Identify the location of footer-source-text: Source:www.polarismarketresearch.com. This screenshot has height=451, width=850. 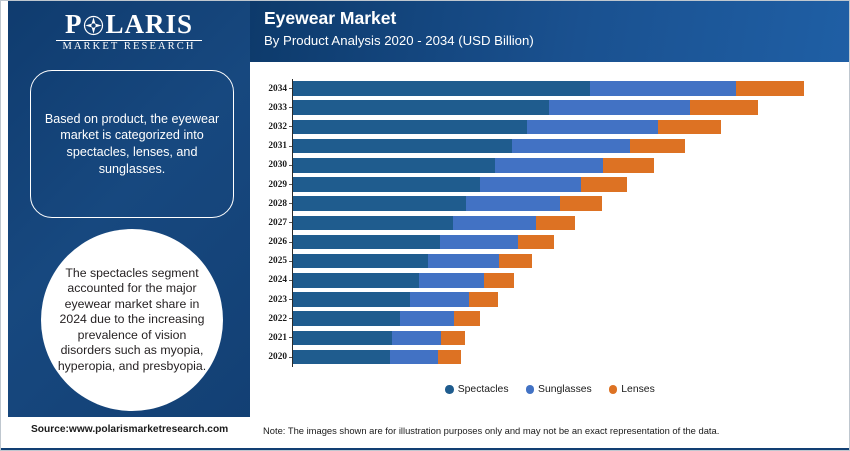
(130, 429).